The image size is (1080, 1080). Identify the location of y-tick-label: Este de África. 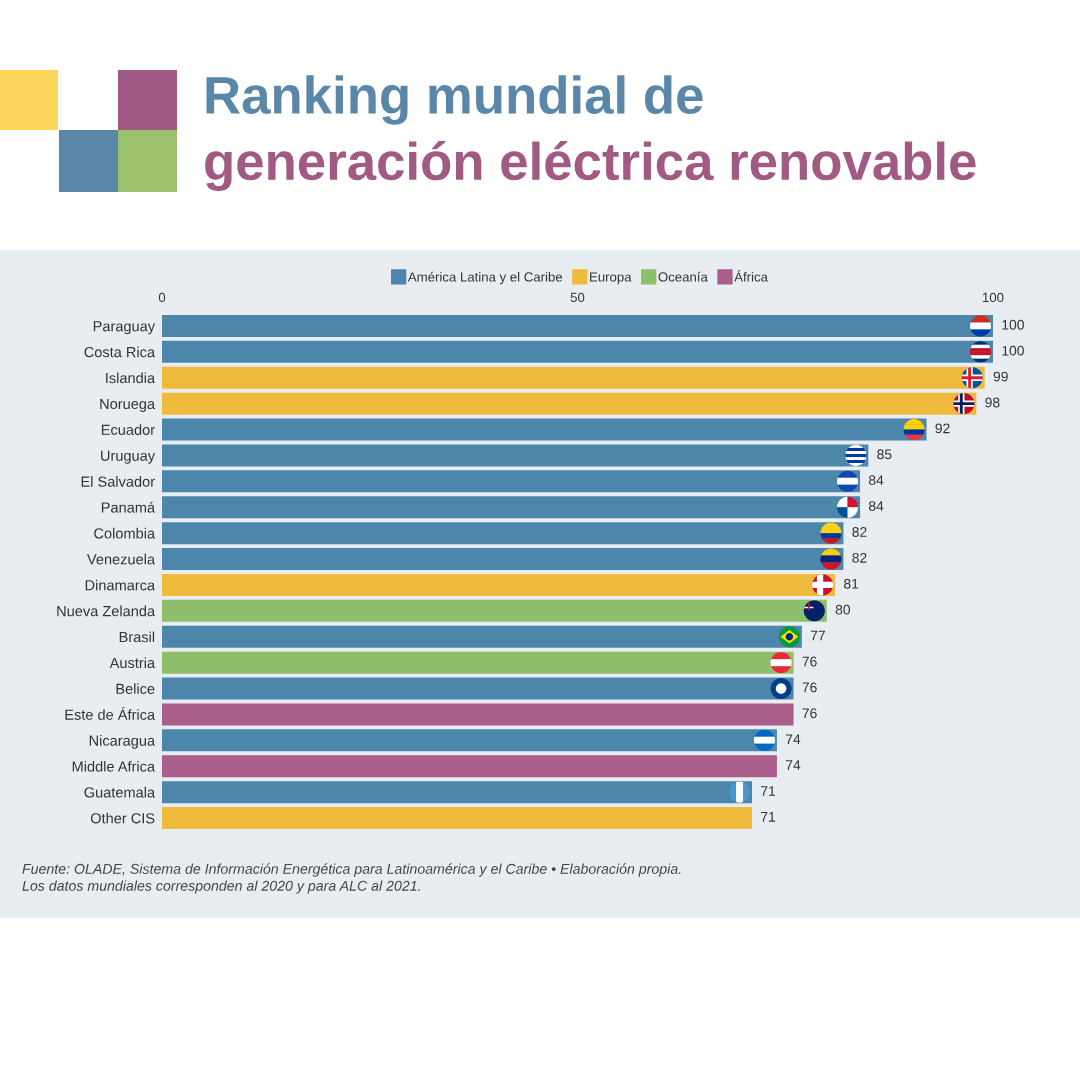
(110, 713).